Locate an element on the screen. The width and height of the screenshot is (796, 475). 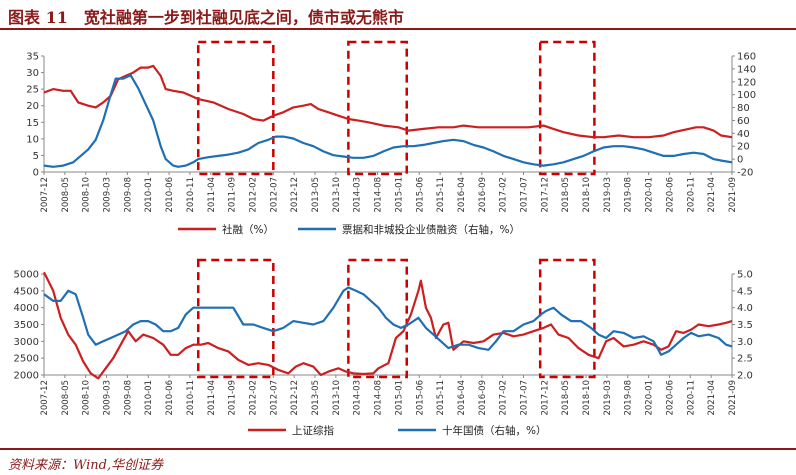
right-tick-label: 120 is located at coordinates (746, 82).